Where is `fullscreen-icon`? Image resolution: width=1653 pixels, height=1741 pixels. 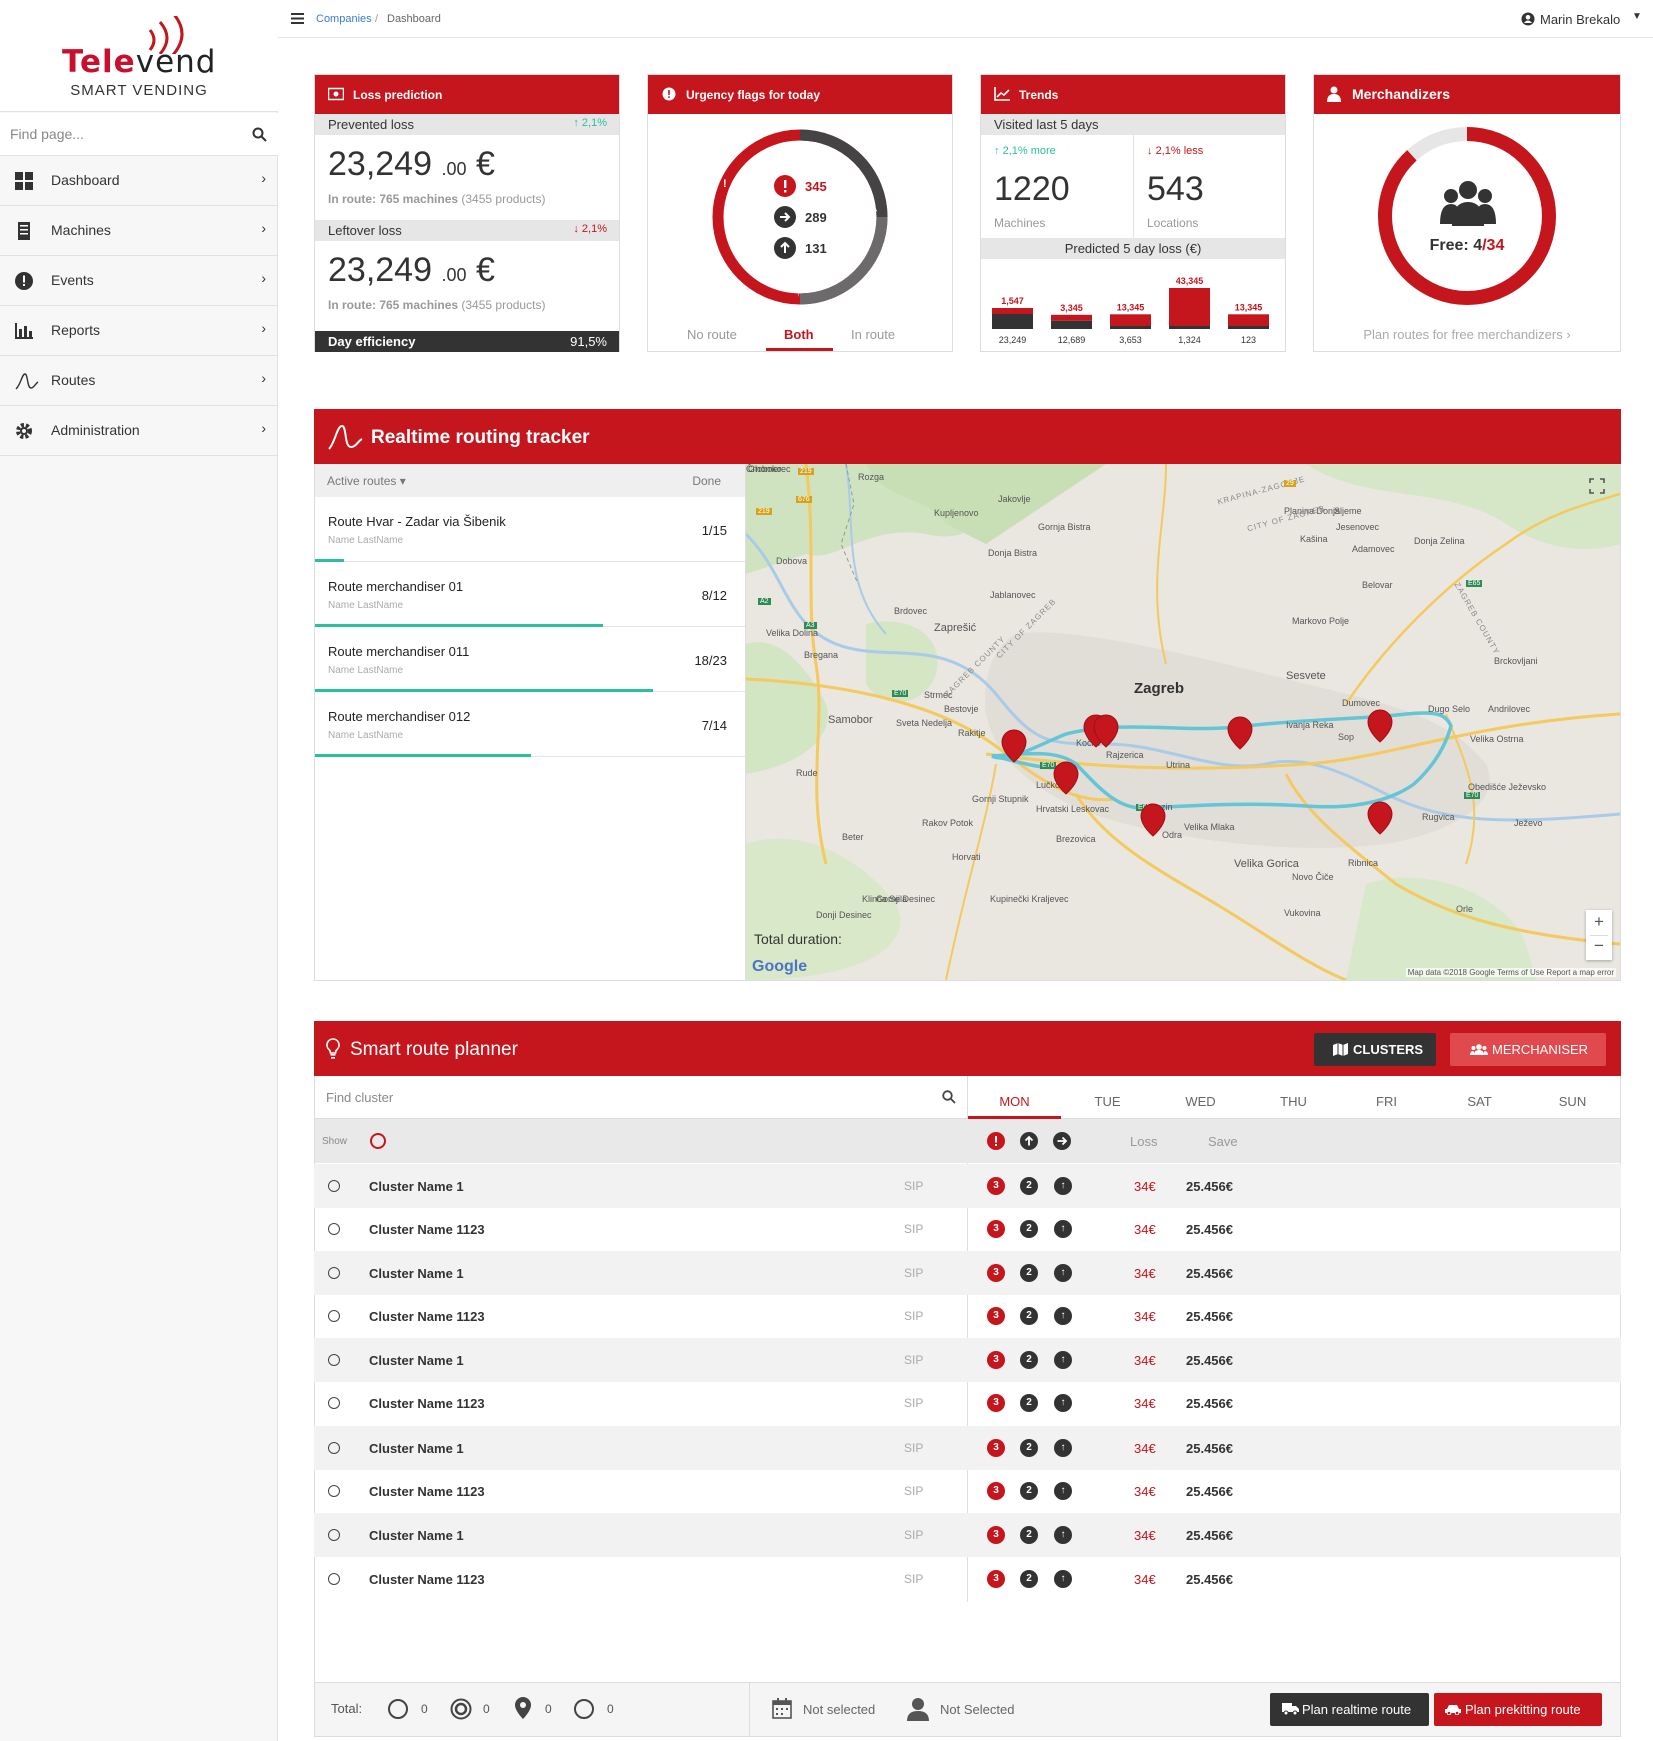 fullscreen-icon is located at coordinates (1597, 486).